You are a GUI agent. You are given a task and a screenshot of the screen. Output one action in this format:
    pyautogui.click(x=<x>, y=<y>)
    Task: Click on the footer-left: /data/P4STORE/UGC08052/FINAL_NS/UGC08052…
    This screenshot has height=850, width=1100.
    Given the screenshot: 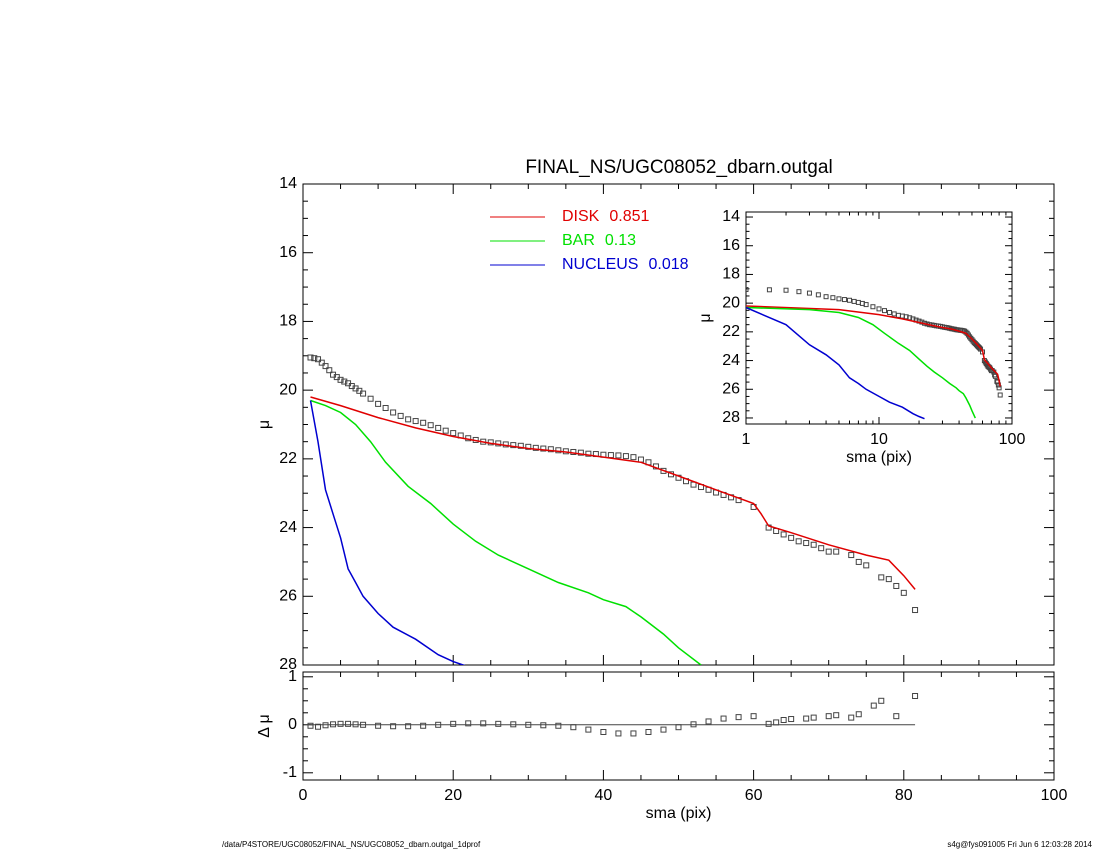 What is the action you would take?
    pyautogui.click(x=351, y=844)
    